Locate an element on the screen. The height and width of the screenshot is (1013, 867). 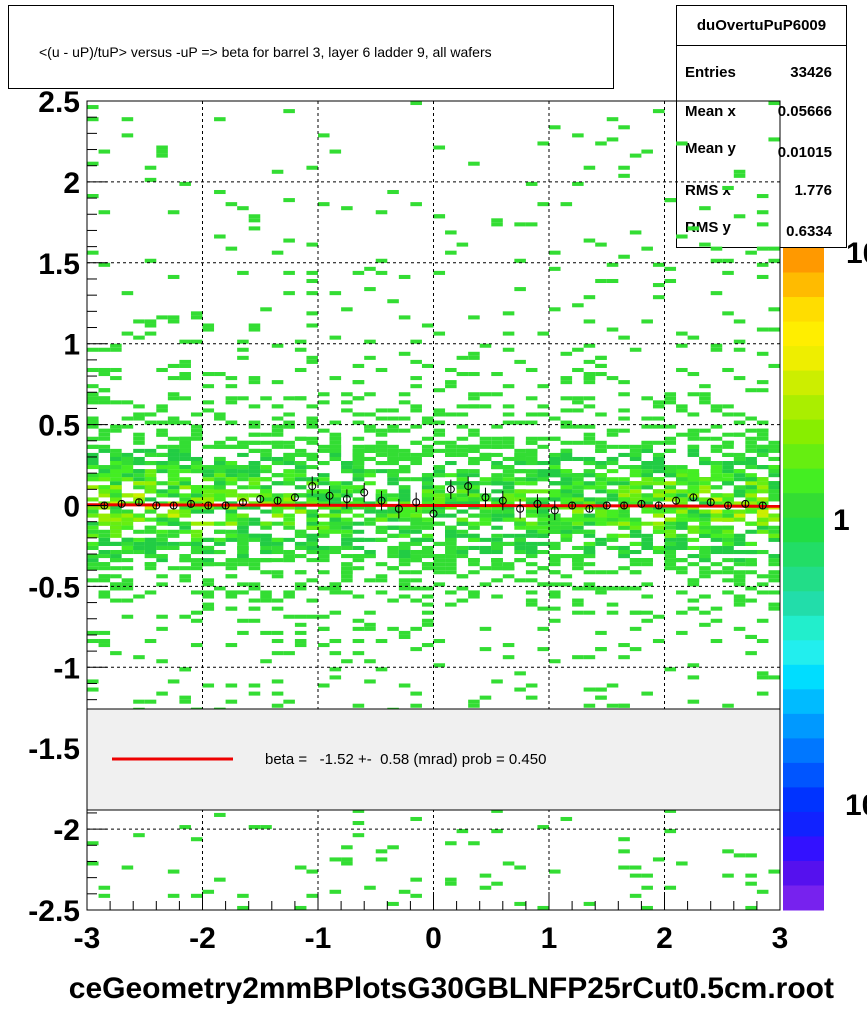
color-scale-step is located at coordinates (803, 628).